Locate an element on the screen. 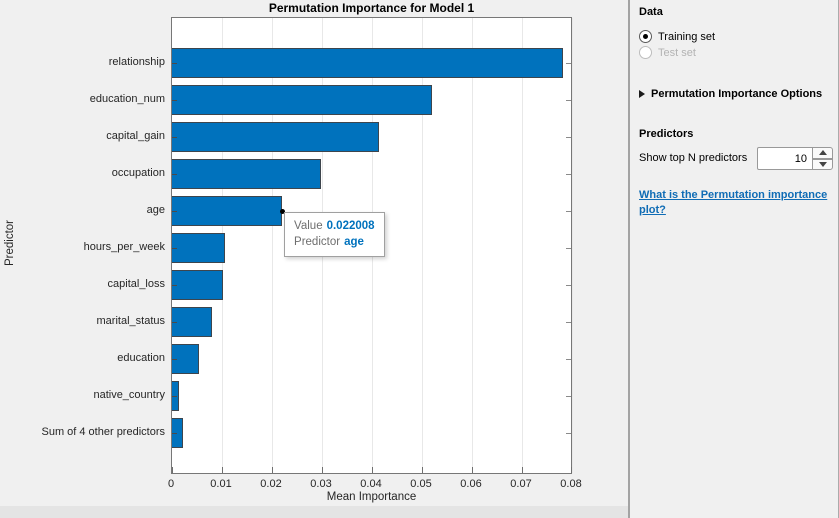 The height and width of the screenshot is (518, 839). help-link: What is the Permutation importance plot? is located at coordinates (733, 202).